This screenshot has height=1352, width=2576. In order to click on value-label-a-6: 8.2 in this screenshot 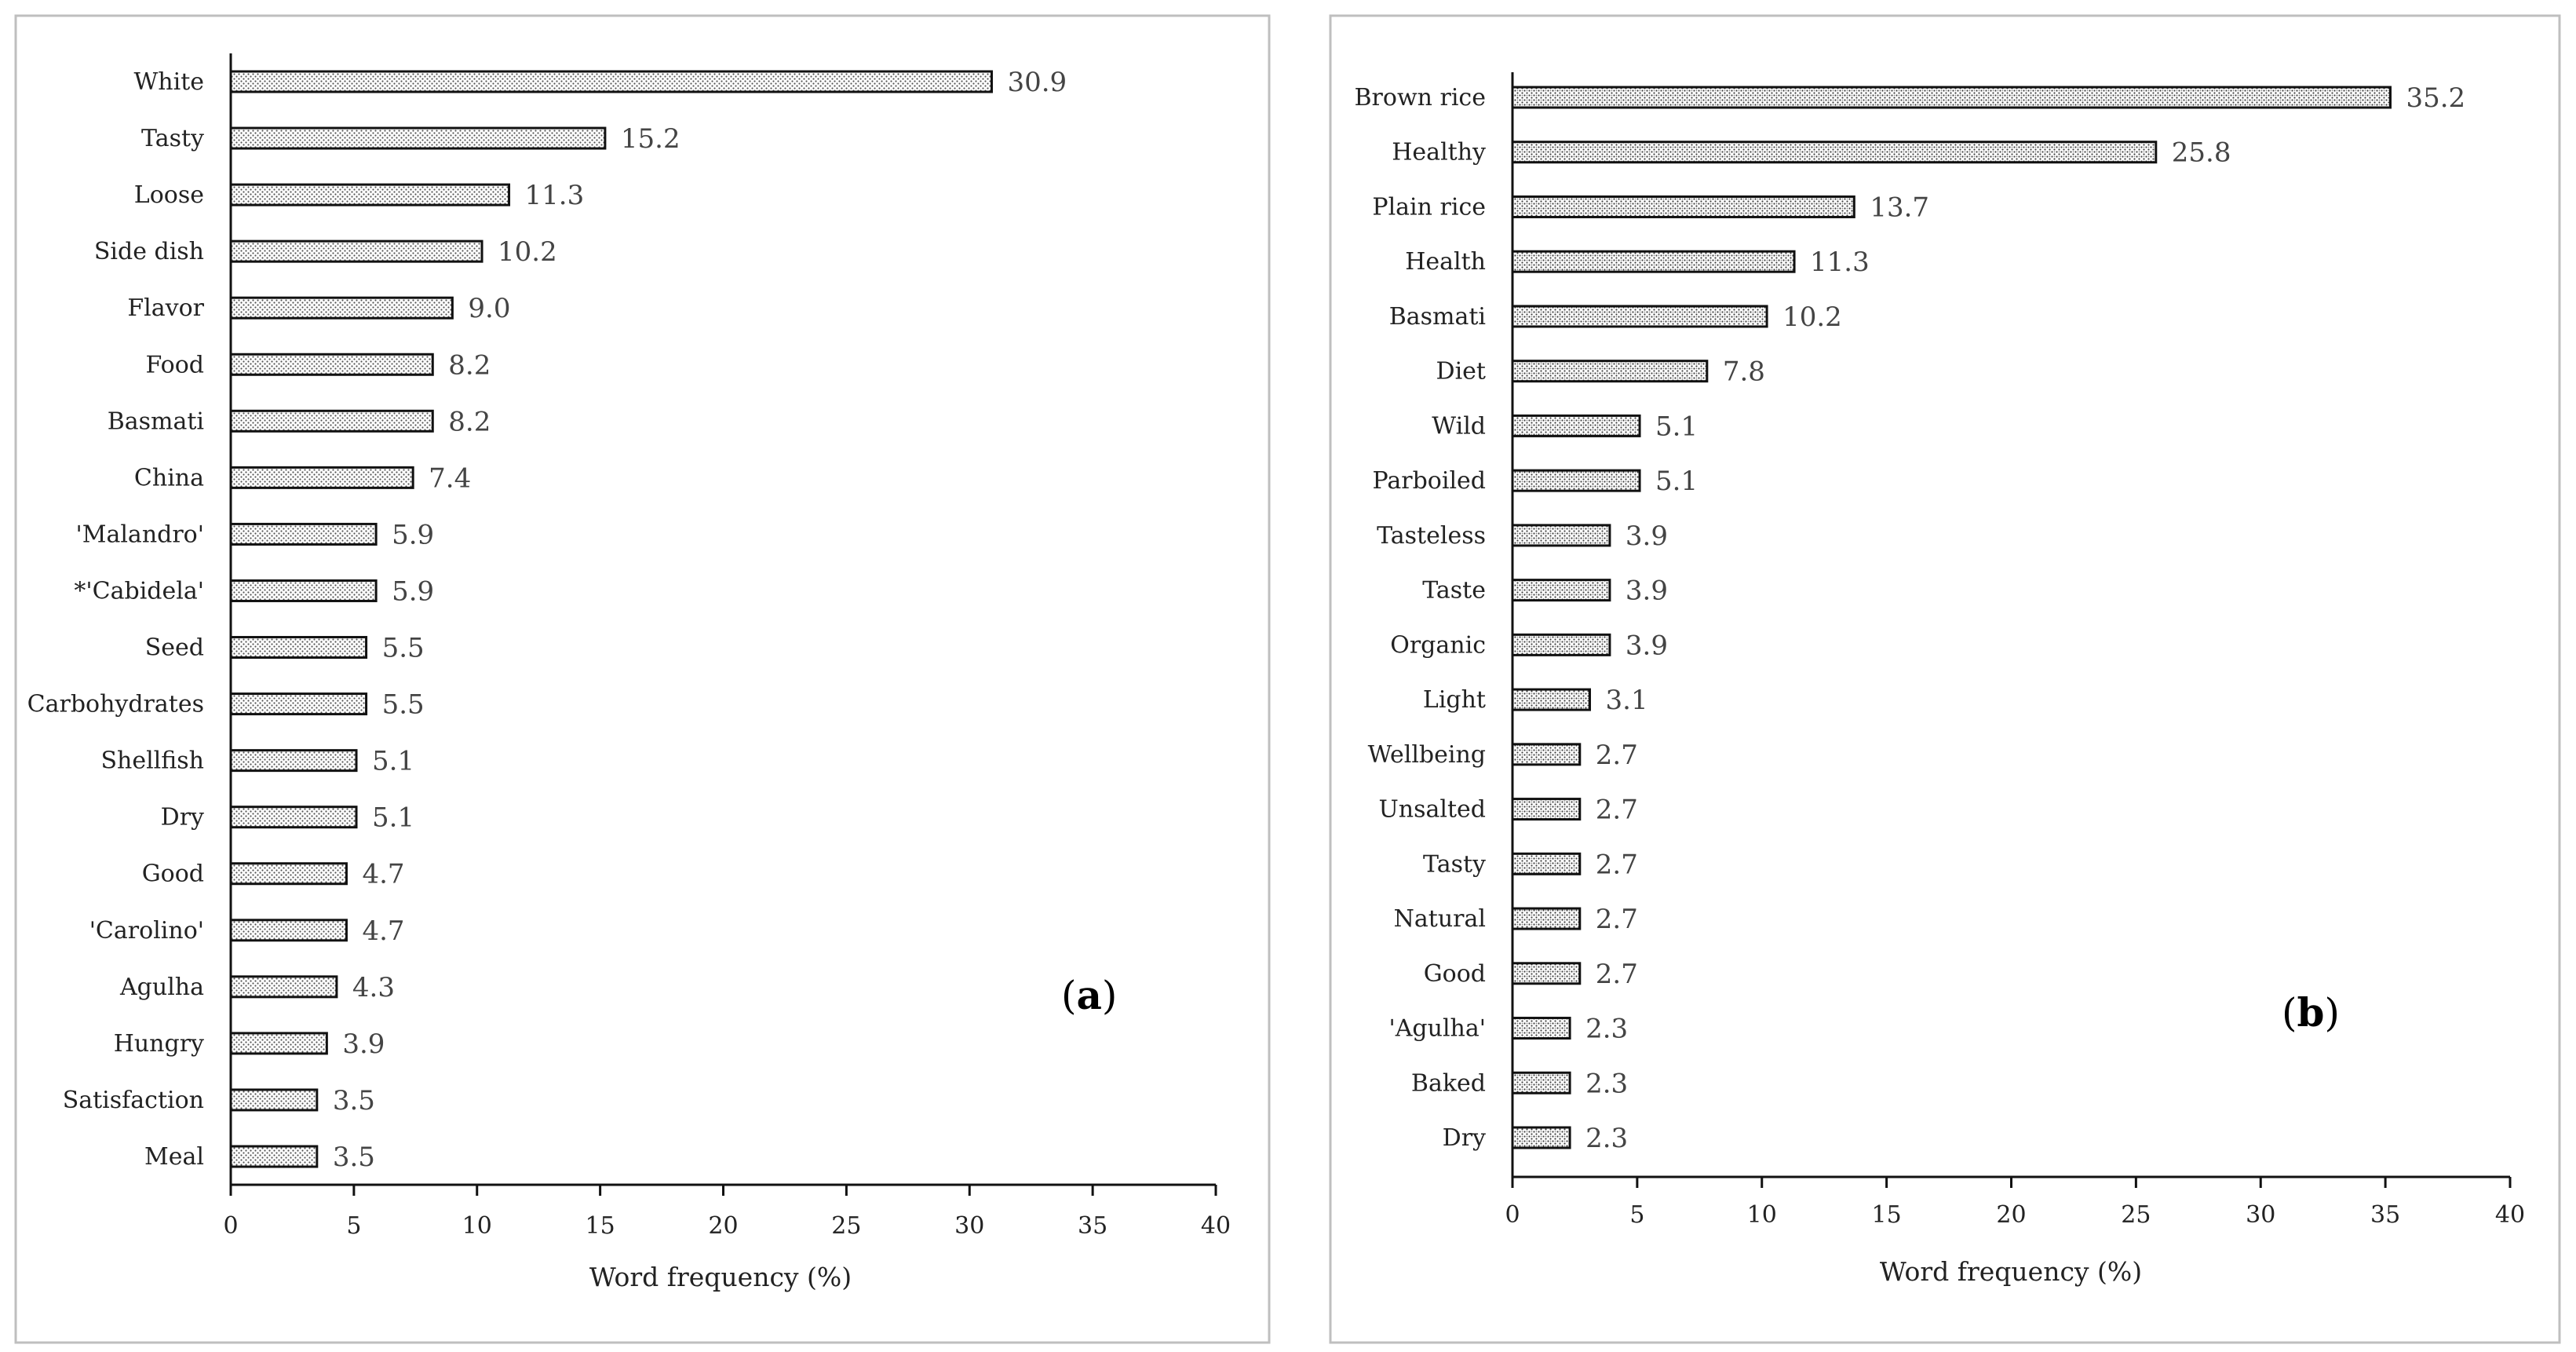, I will do `click(470, 421)`.